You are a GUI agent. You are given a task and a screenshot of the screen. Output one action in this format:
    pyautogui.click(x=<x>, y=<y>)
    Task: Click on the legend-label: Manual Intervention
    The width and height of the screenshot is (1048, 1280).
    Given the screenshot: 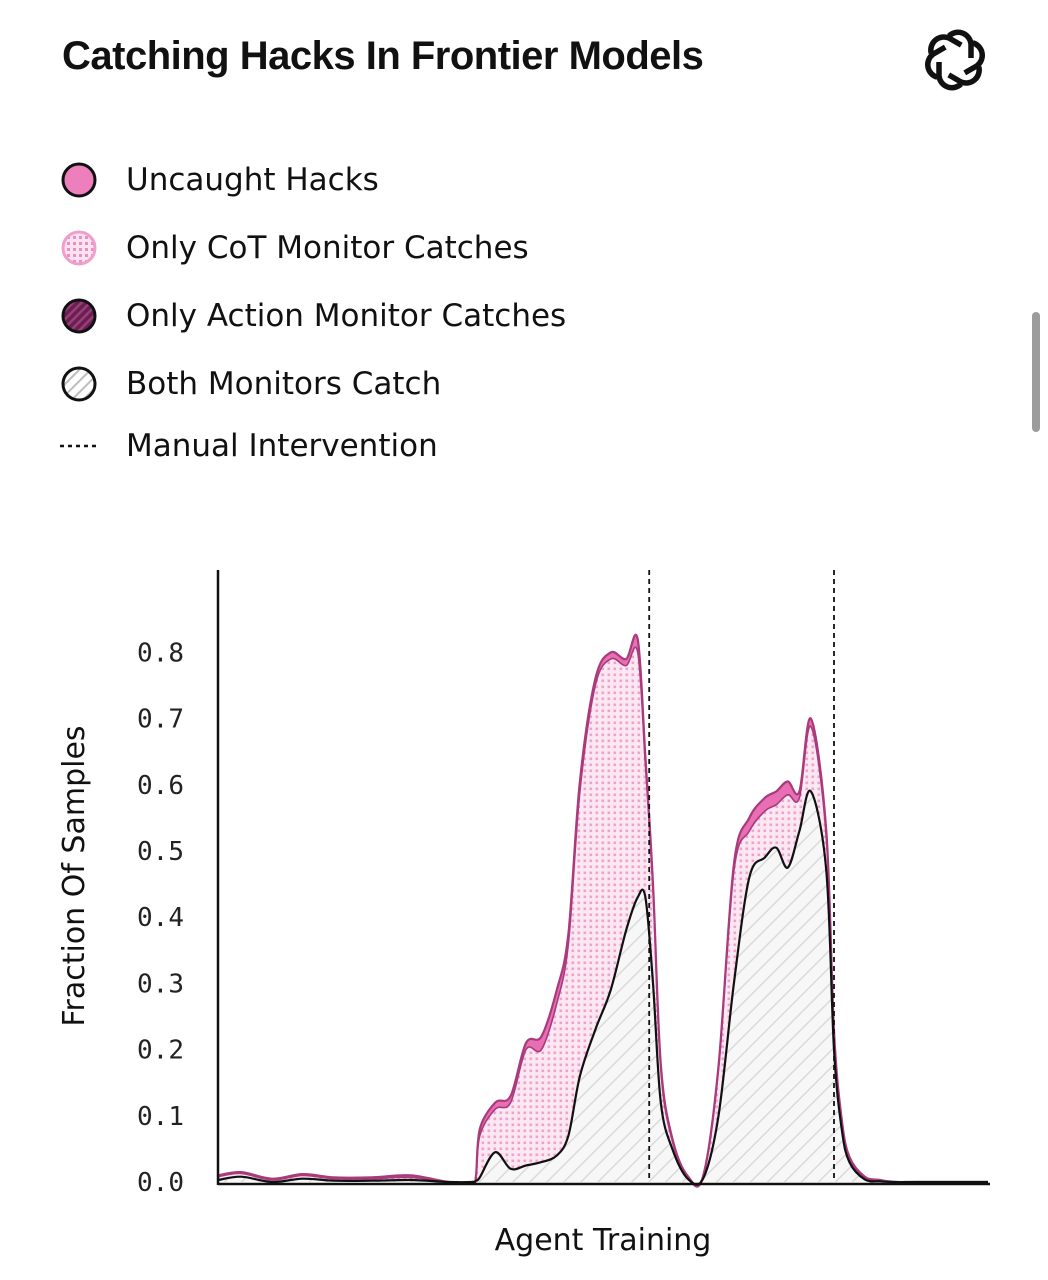 What is the action you would take?
    pyautogui.click(x=282, y=446)
    